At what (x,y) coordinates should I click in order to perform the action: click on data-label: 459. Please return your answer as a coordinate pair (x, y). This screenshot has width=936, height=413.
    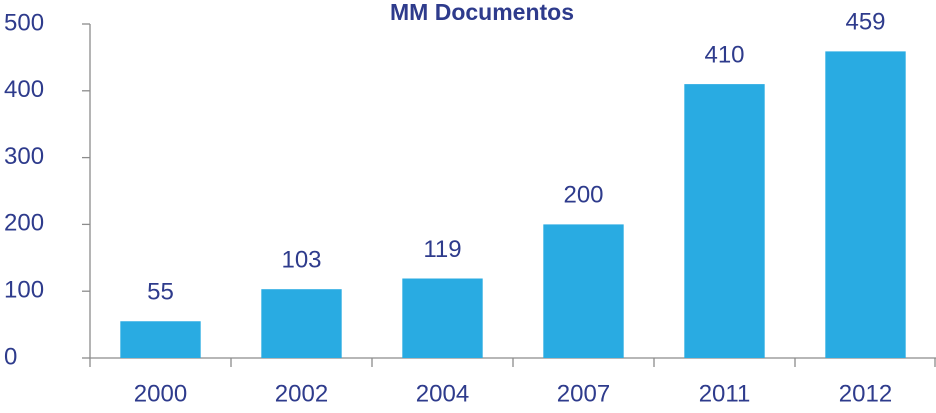
    Looking at the image, I should click on (865, 22).